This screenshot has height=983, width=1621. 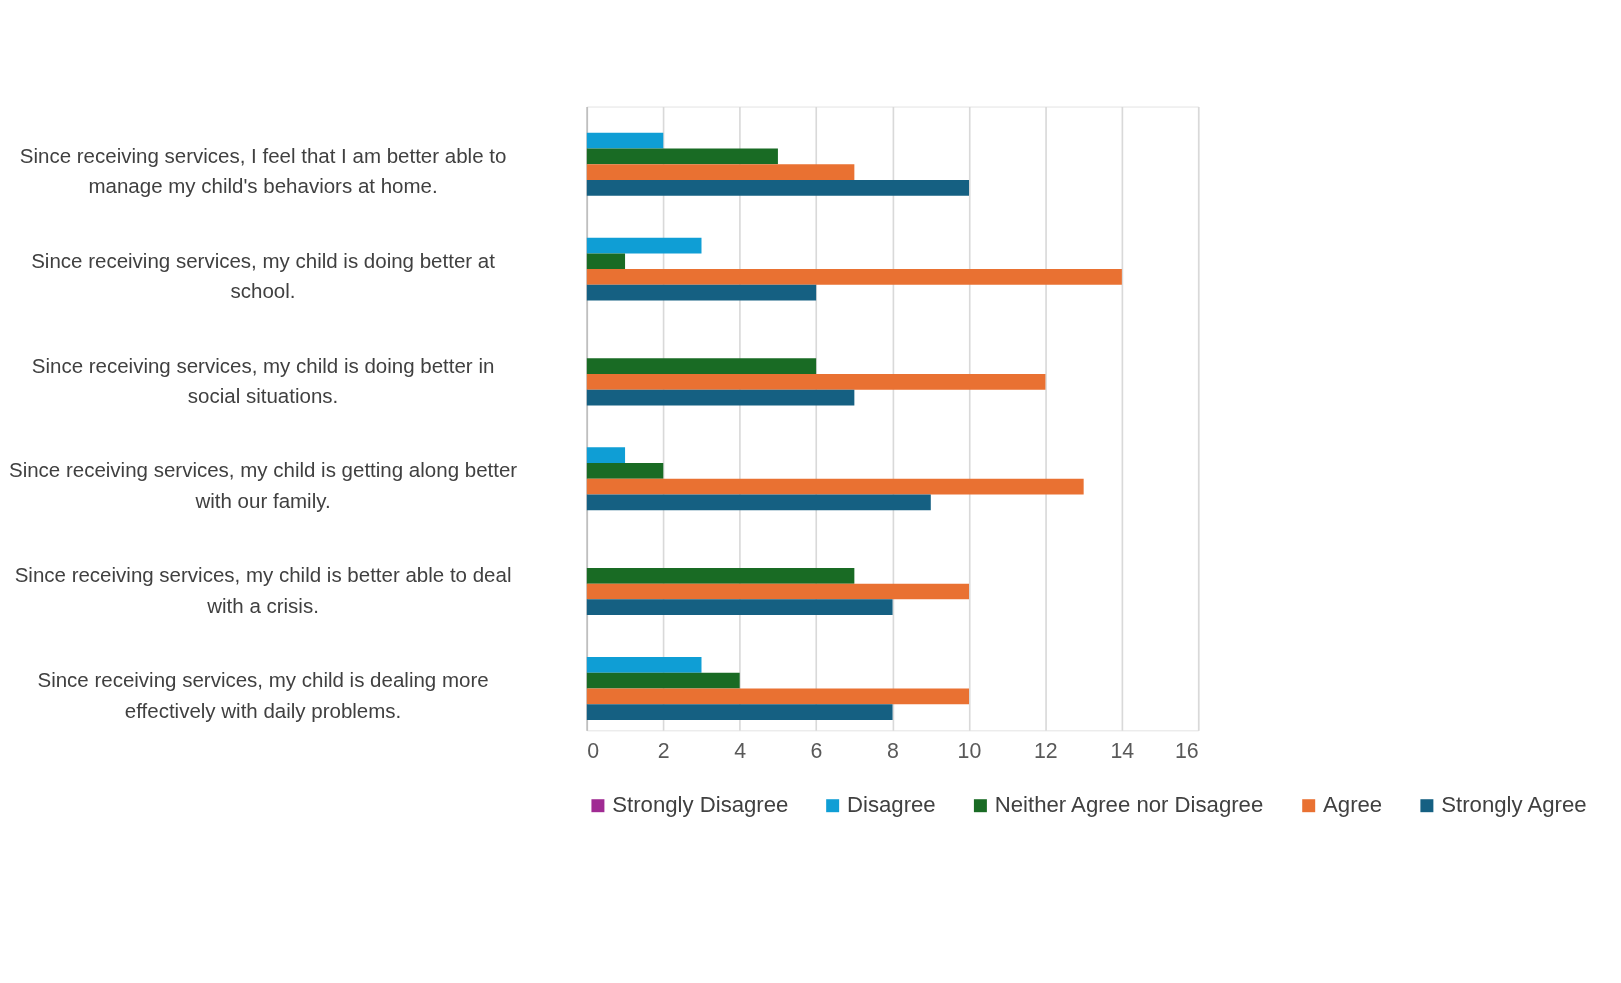 I want to click on x-tick-label: 16, so click(x=1186, y=750).